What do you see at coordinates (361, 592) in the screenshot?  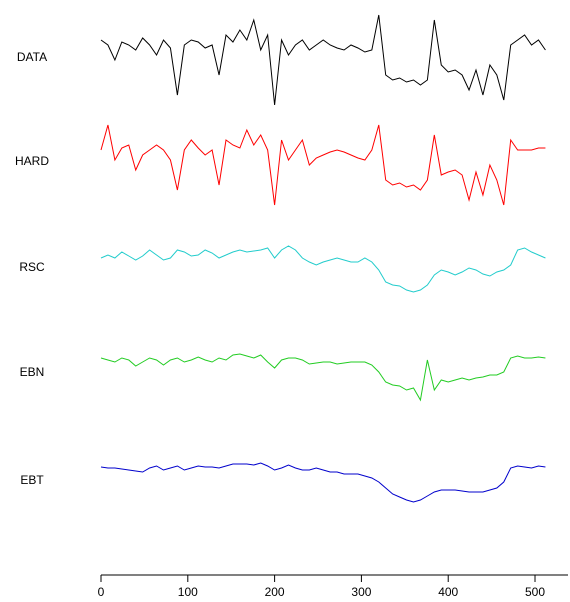 I see `x-tick-label: 300` at bounding box center [361, 592].